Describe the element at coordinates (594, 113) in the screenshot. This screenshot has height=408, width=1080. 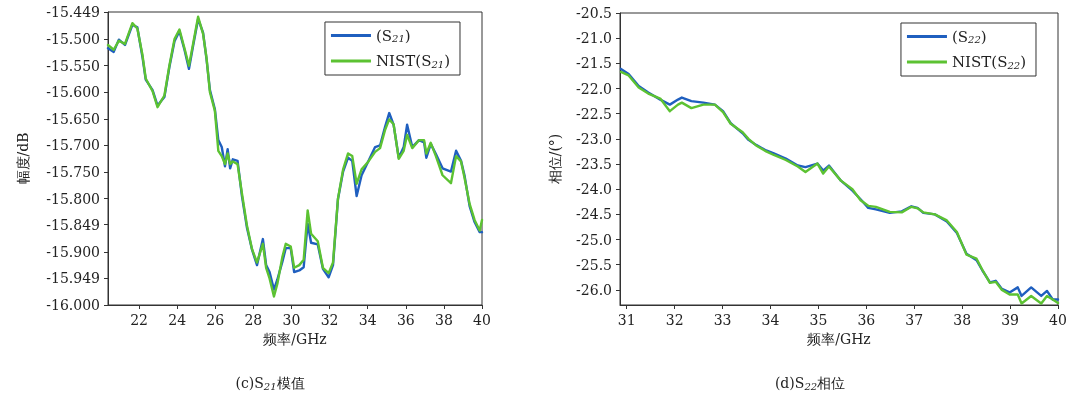
I see `y-tick-label: -22.5` at that location.